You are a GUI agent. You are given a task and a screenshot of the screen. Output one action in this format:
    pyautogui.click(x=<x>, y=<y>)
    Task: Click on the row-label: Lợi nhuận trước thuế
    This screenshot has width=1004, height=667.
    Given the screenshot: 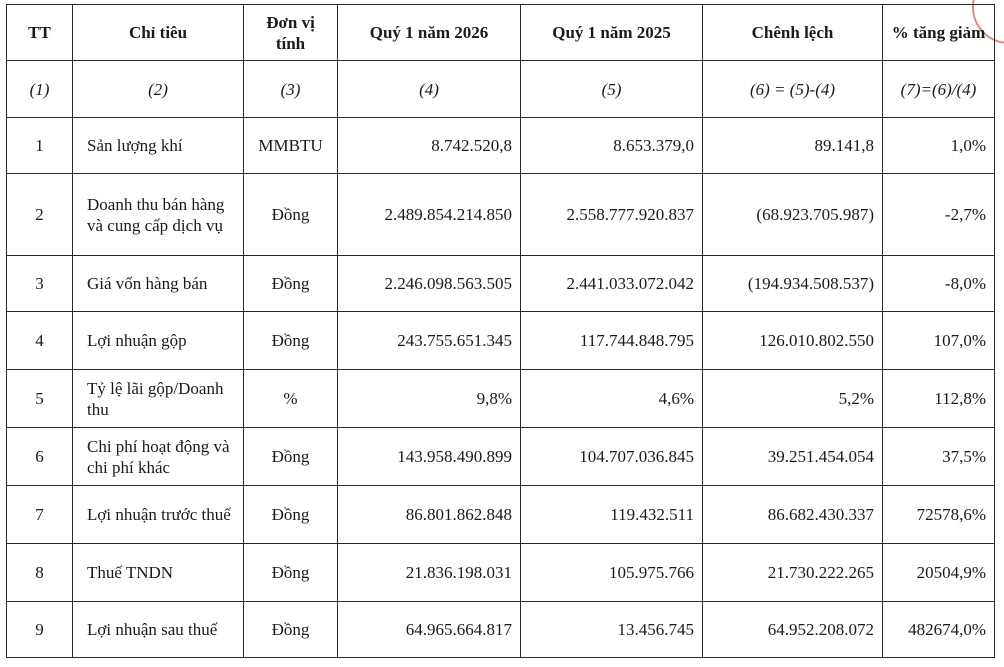 What is the action you would take?
    pyautogui.click(x=158, y=514)
    